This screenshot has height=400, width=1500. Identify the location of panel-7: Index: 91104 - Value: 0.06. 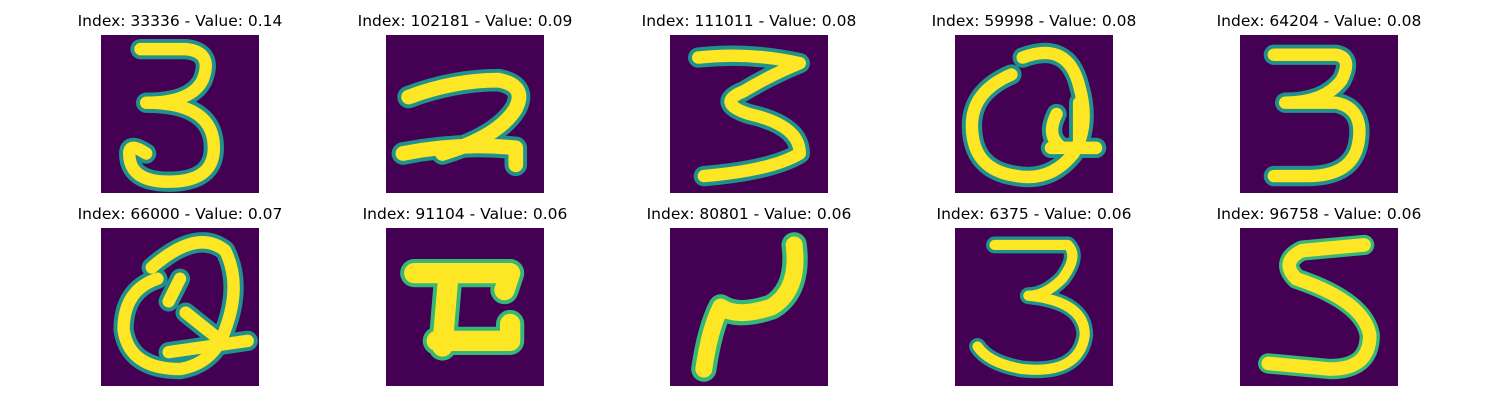
(465, 299).